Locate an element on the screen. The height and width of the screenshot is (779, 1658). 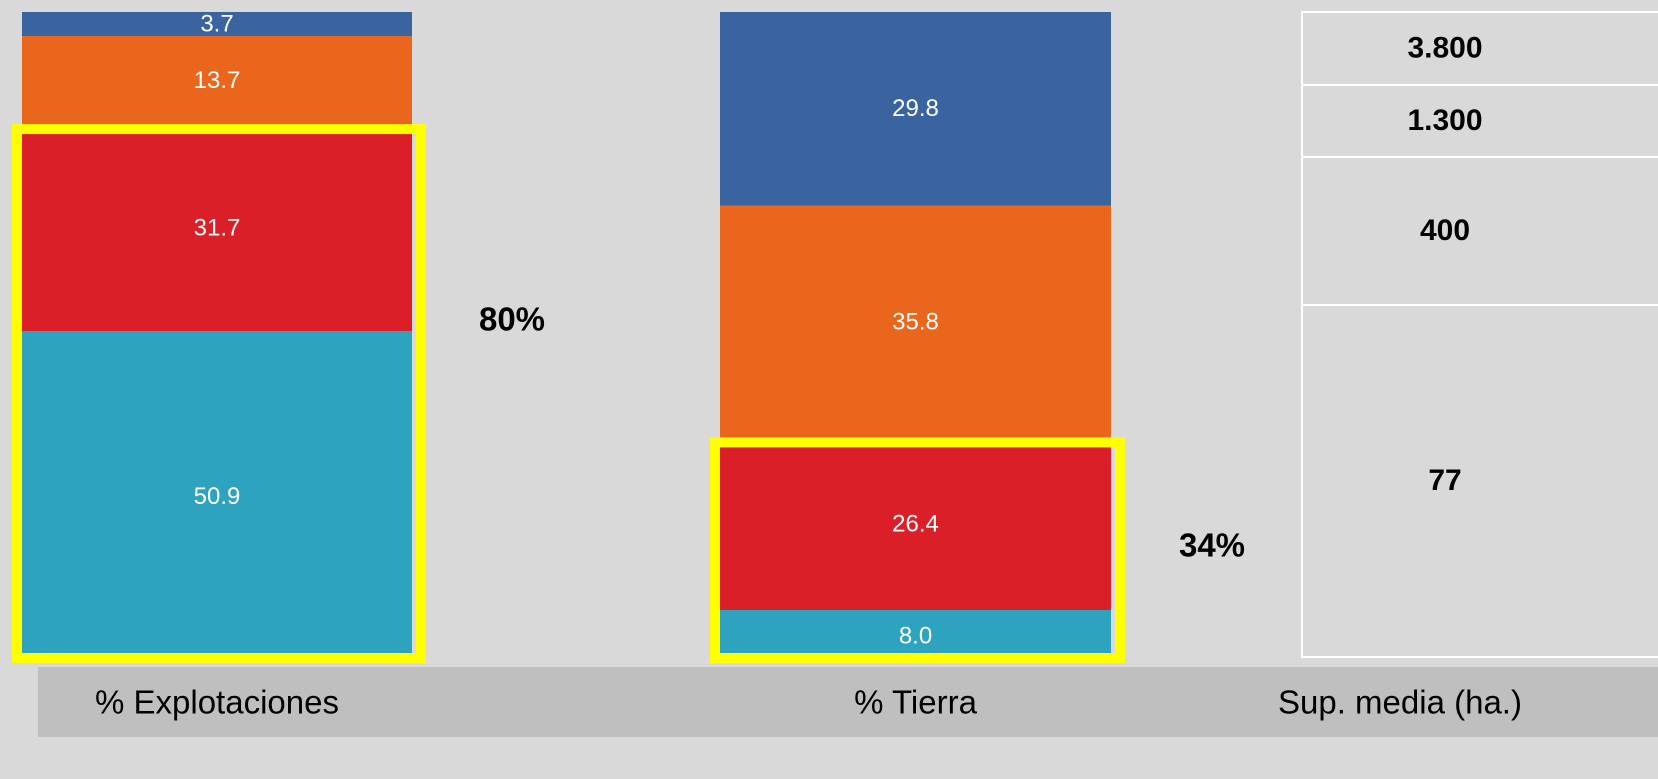
data-label: 35.8 is located at coordinates (915, 321).